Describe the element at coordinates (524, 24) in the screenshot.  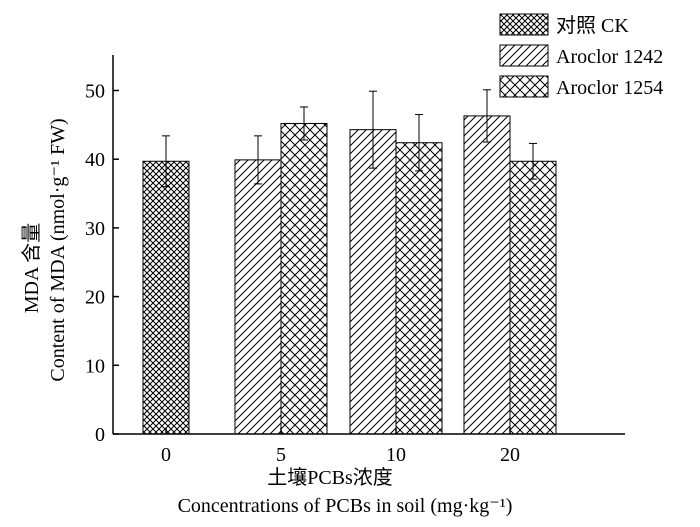
I see `legend-swatch-ck` at that location.